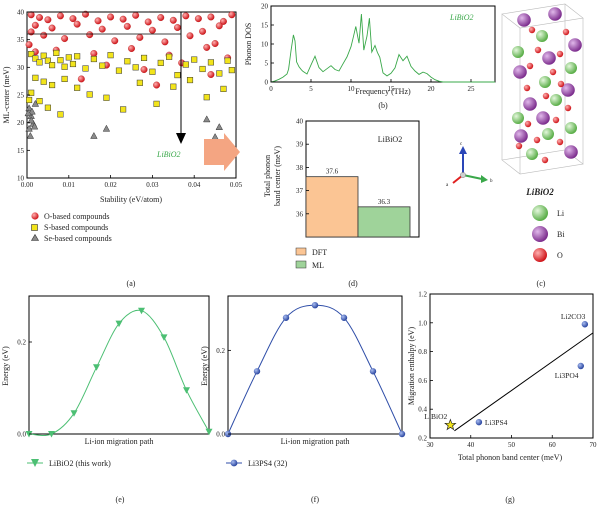  I want to click on x-tick-label: 10, so click(352, 89).